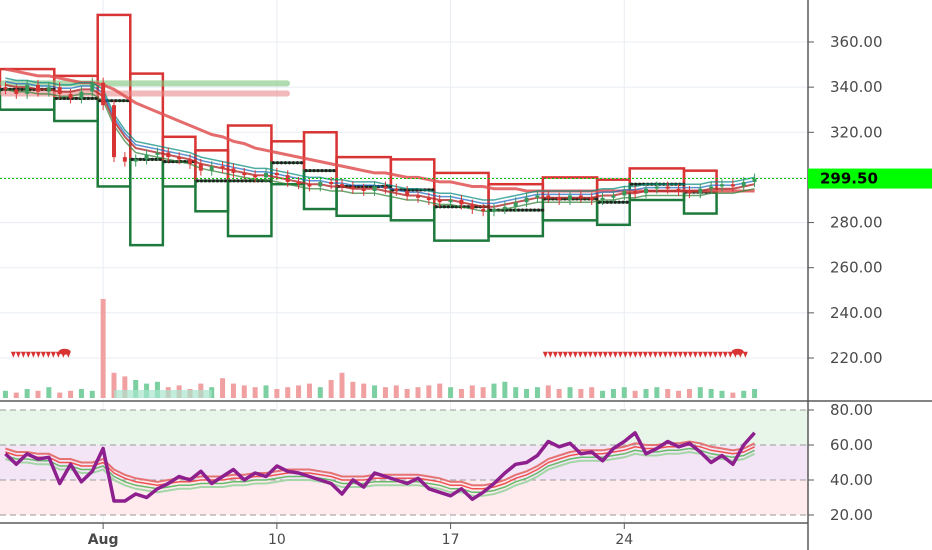 Image resolution: width=932 pixels, height=550 pixels. What do you see at coordinates (870, 275) in the screenshot?
I see `price-axis-bg` at bounding box center [870, 275].